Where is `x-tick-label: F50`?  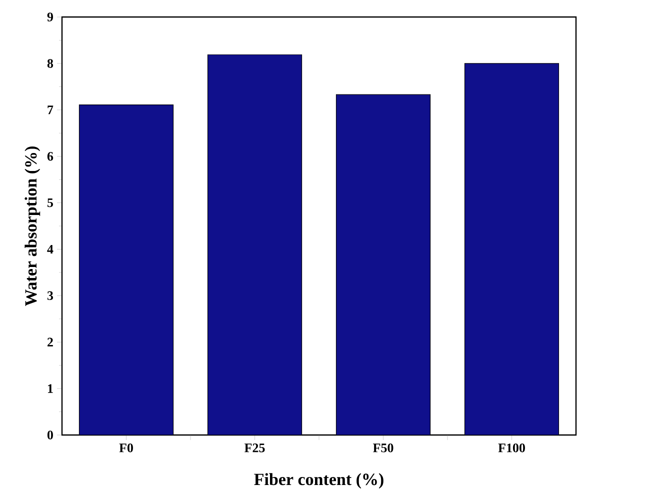 x-tick-label: F50 is located at coordinates (383, 448).